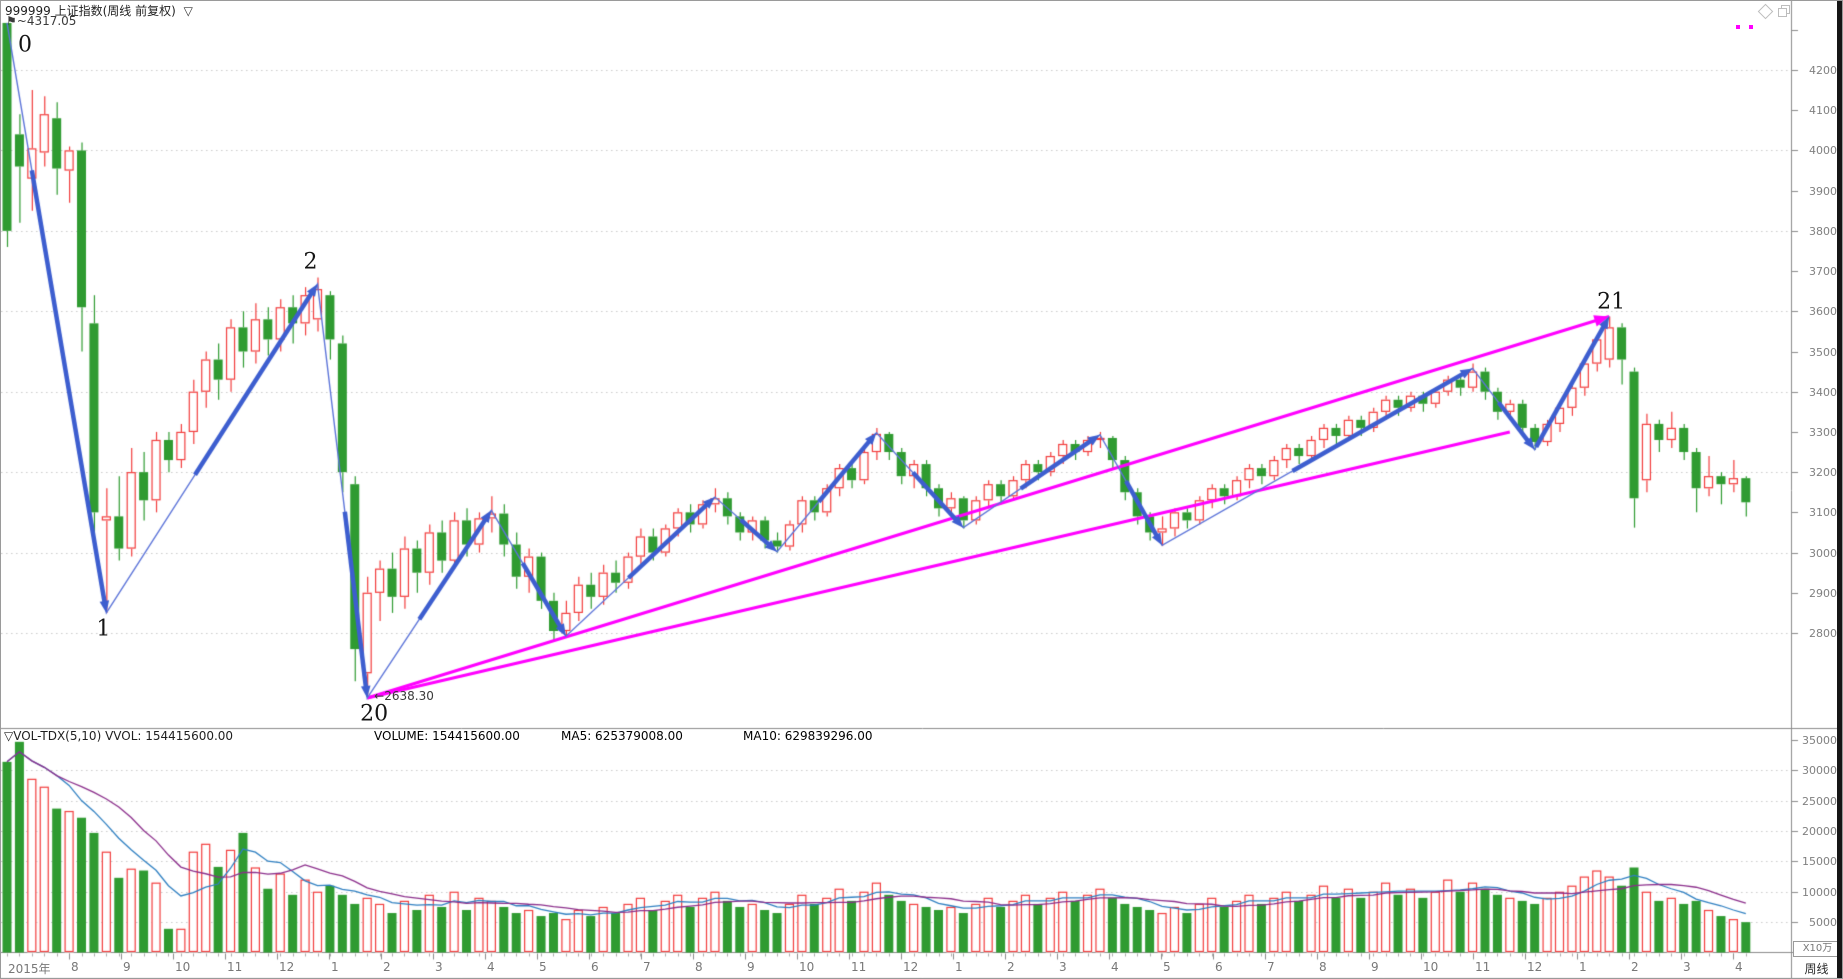  Describe the element at coordinates (1819, 892) in the screenshot. I see `volume-axis-label: 10000` at that location.